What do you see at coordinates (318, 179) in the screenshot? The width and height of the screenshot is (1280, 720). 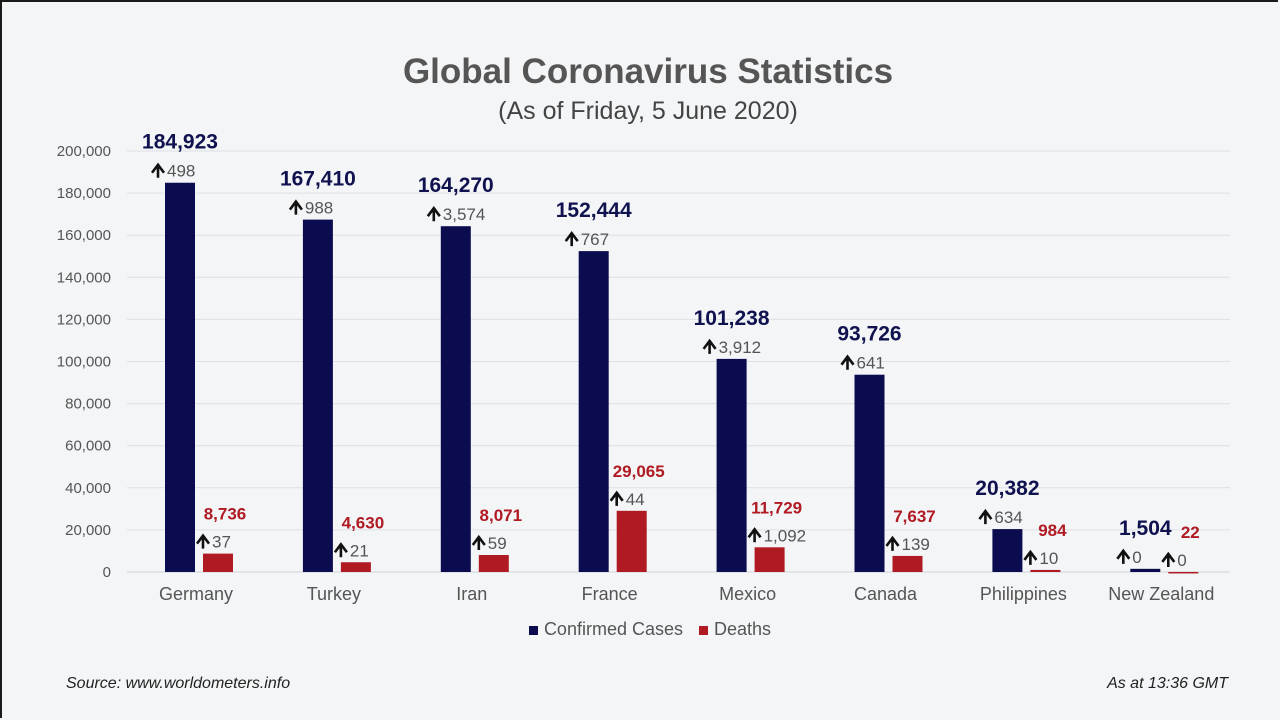 I see `data-label: 167,410` at bounding box center [318, 179].